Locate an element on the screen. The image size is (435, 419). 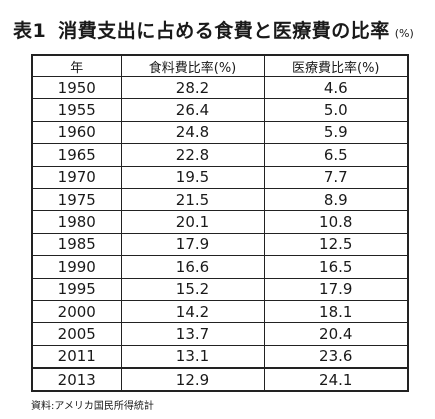
food-ratio-cell: 20.1 is located at coordinates (192, 222).